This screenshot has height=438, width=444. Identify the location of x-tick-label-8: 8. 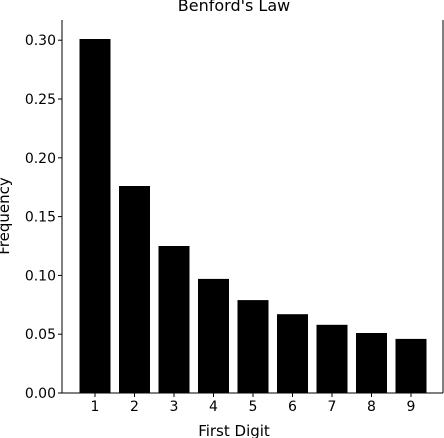
(371, 407).